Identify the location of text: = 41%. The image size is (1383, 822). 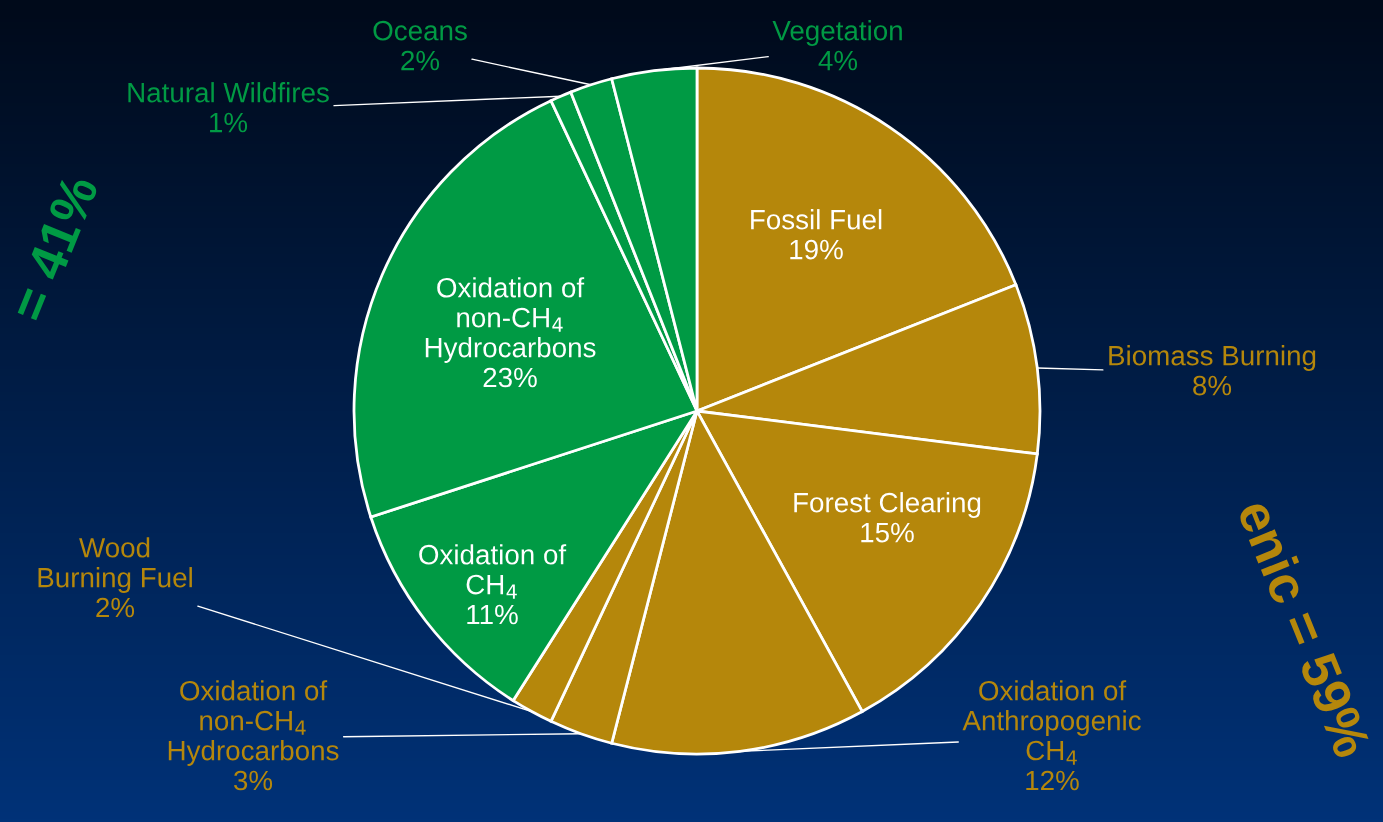
(54, 248).